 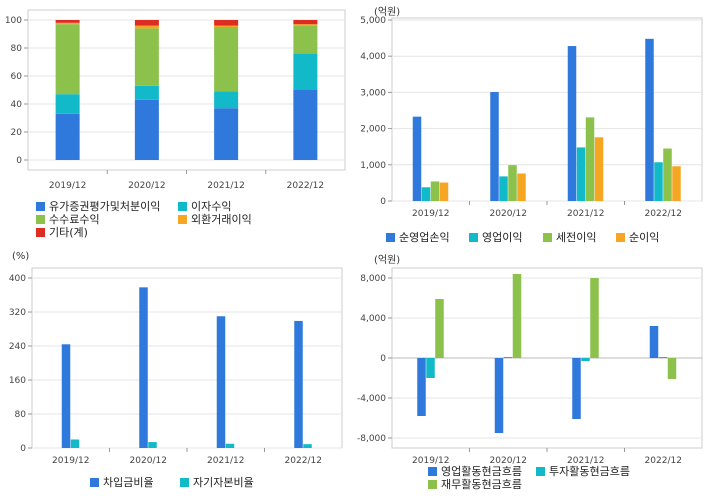 I want to click on legend-item: 영업이익, so click(x=495, y=237).